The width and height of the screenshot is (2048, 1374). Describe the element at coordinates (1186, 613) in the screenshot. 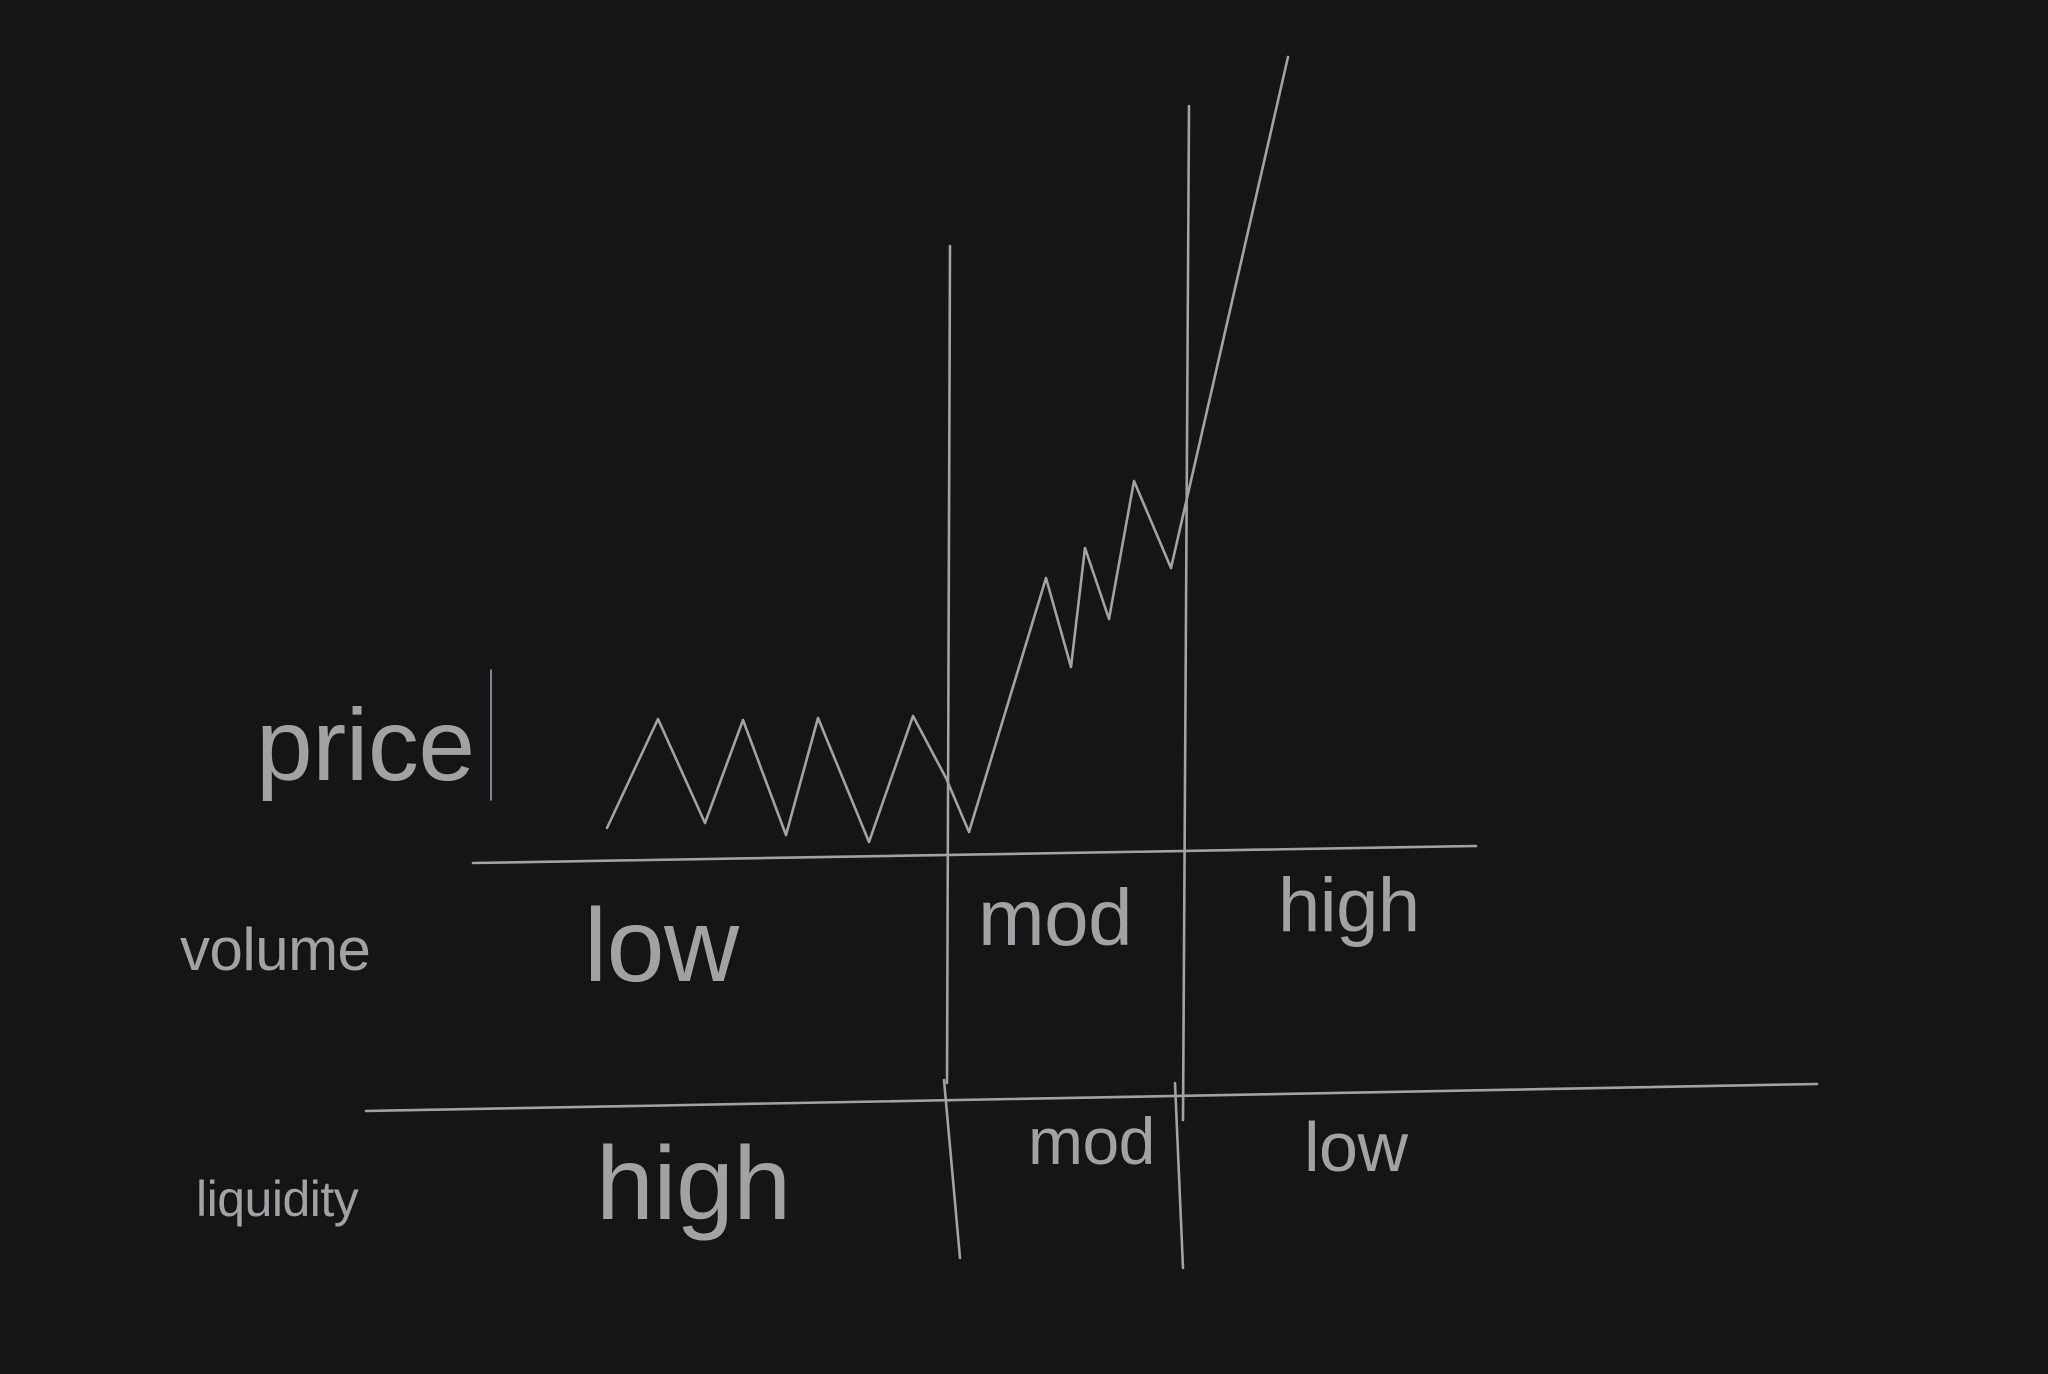

I see `mod-high-boundary-upper` at that location.